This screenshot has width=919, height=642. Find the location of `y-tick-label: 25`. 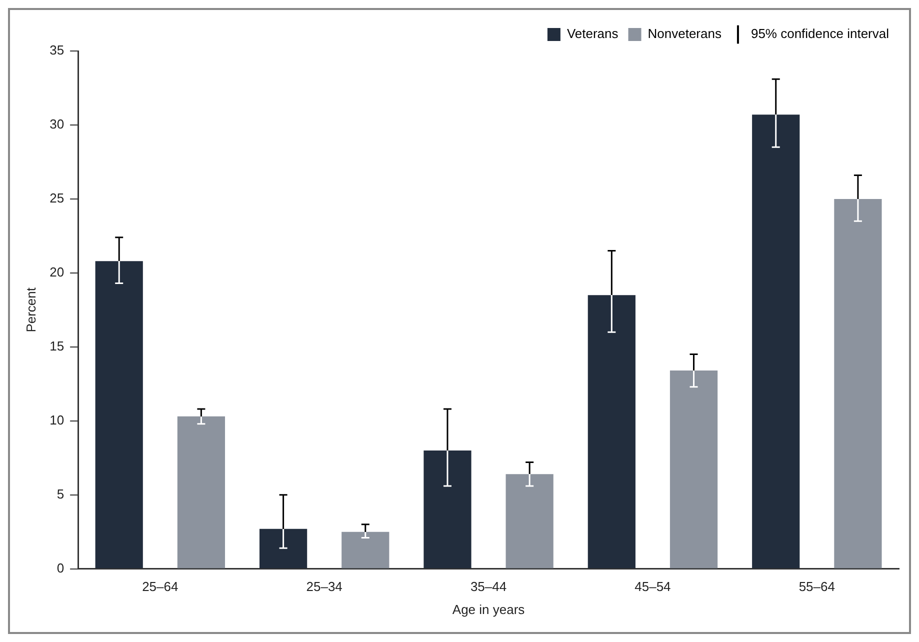

y-tick-label: 25 is located at coordinates (57, 198).